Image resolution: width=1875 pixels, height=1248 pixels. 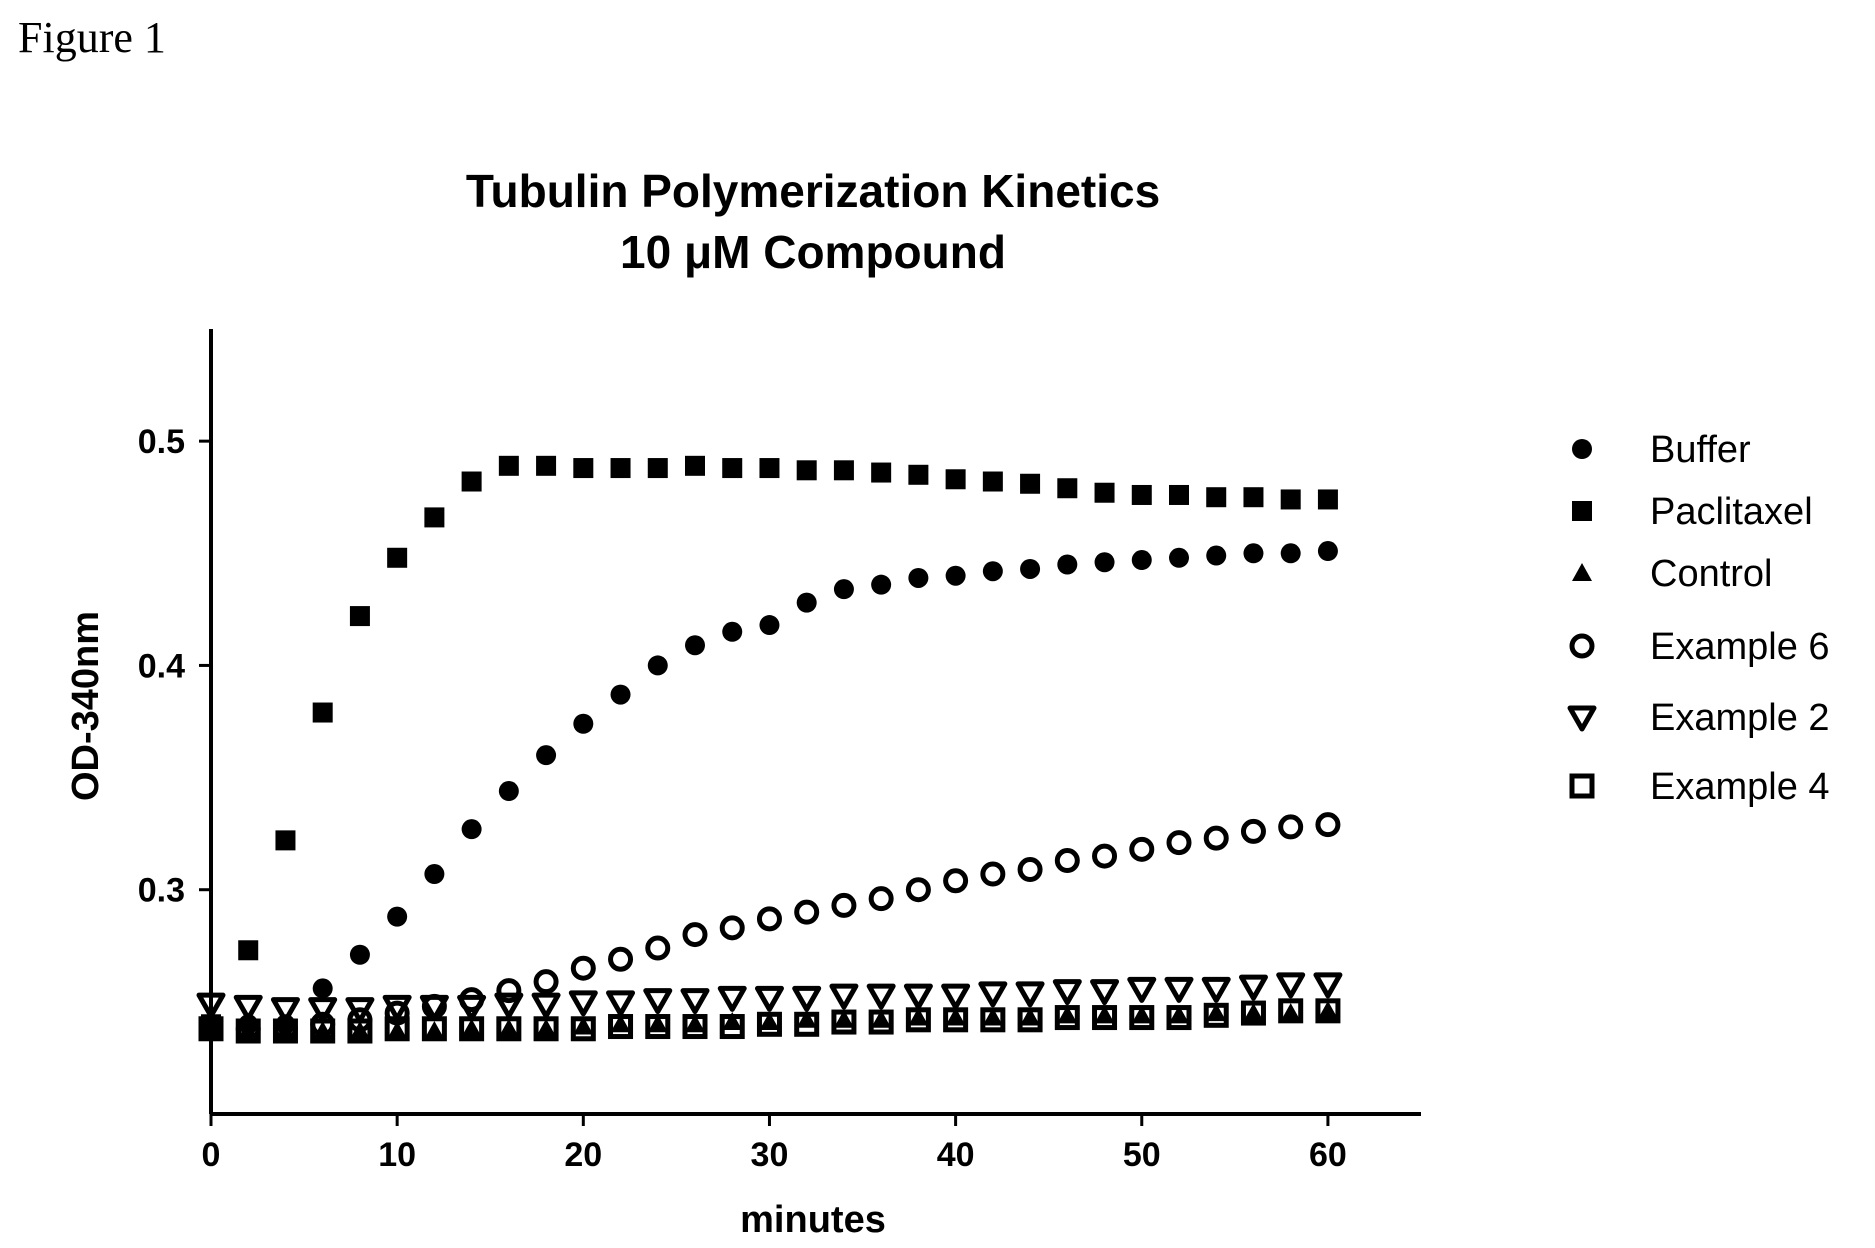 I want to click on legend-item: Buffer, so click(x=1661, y=450).